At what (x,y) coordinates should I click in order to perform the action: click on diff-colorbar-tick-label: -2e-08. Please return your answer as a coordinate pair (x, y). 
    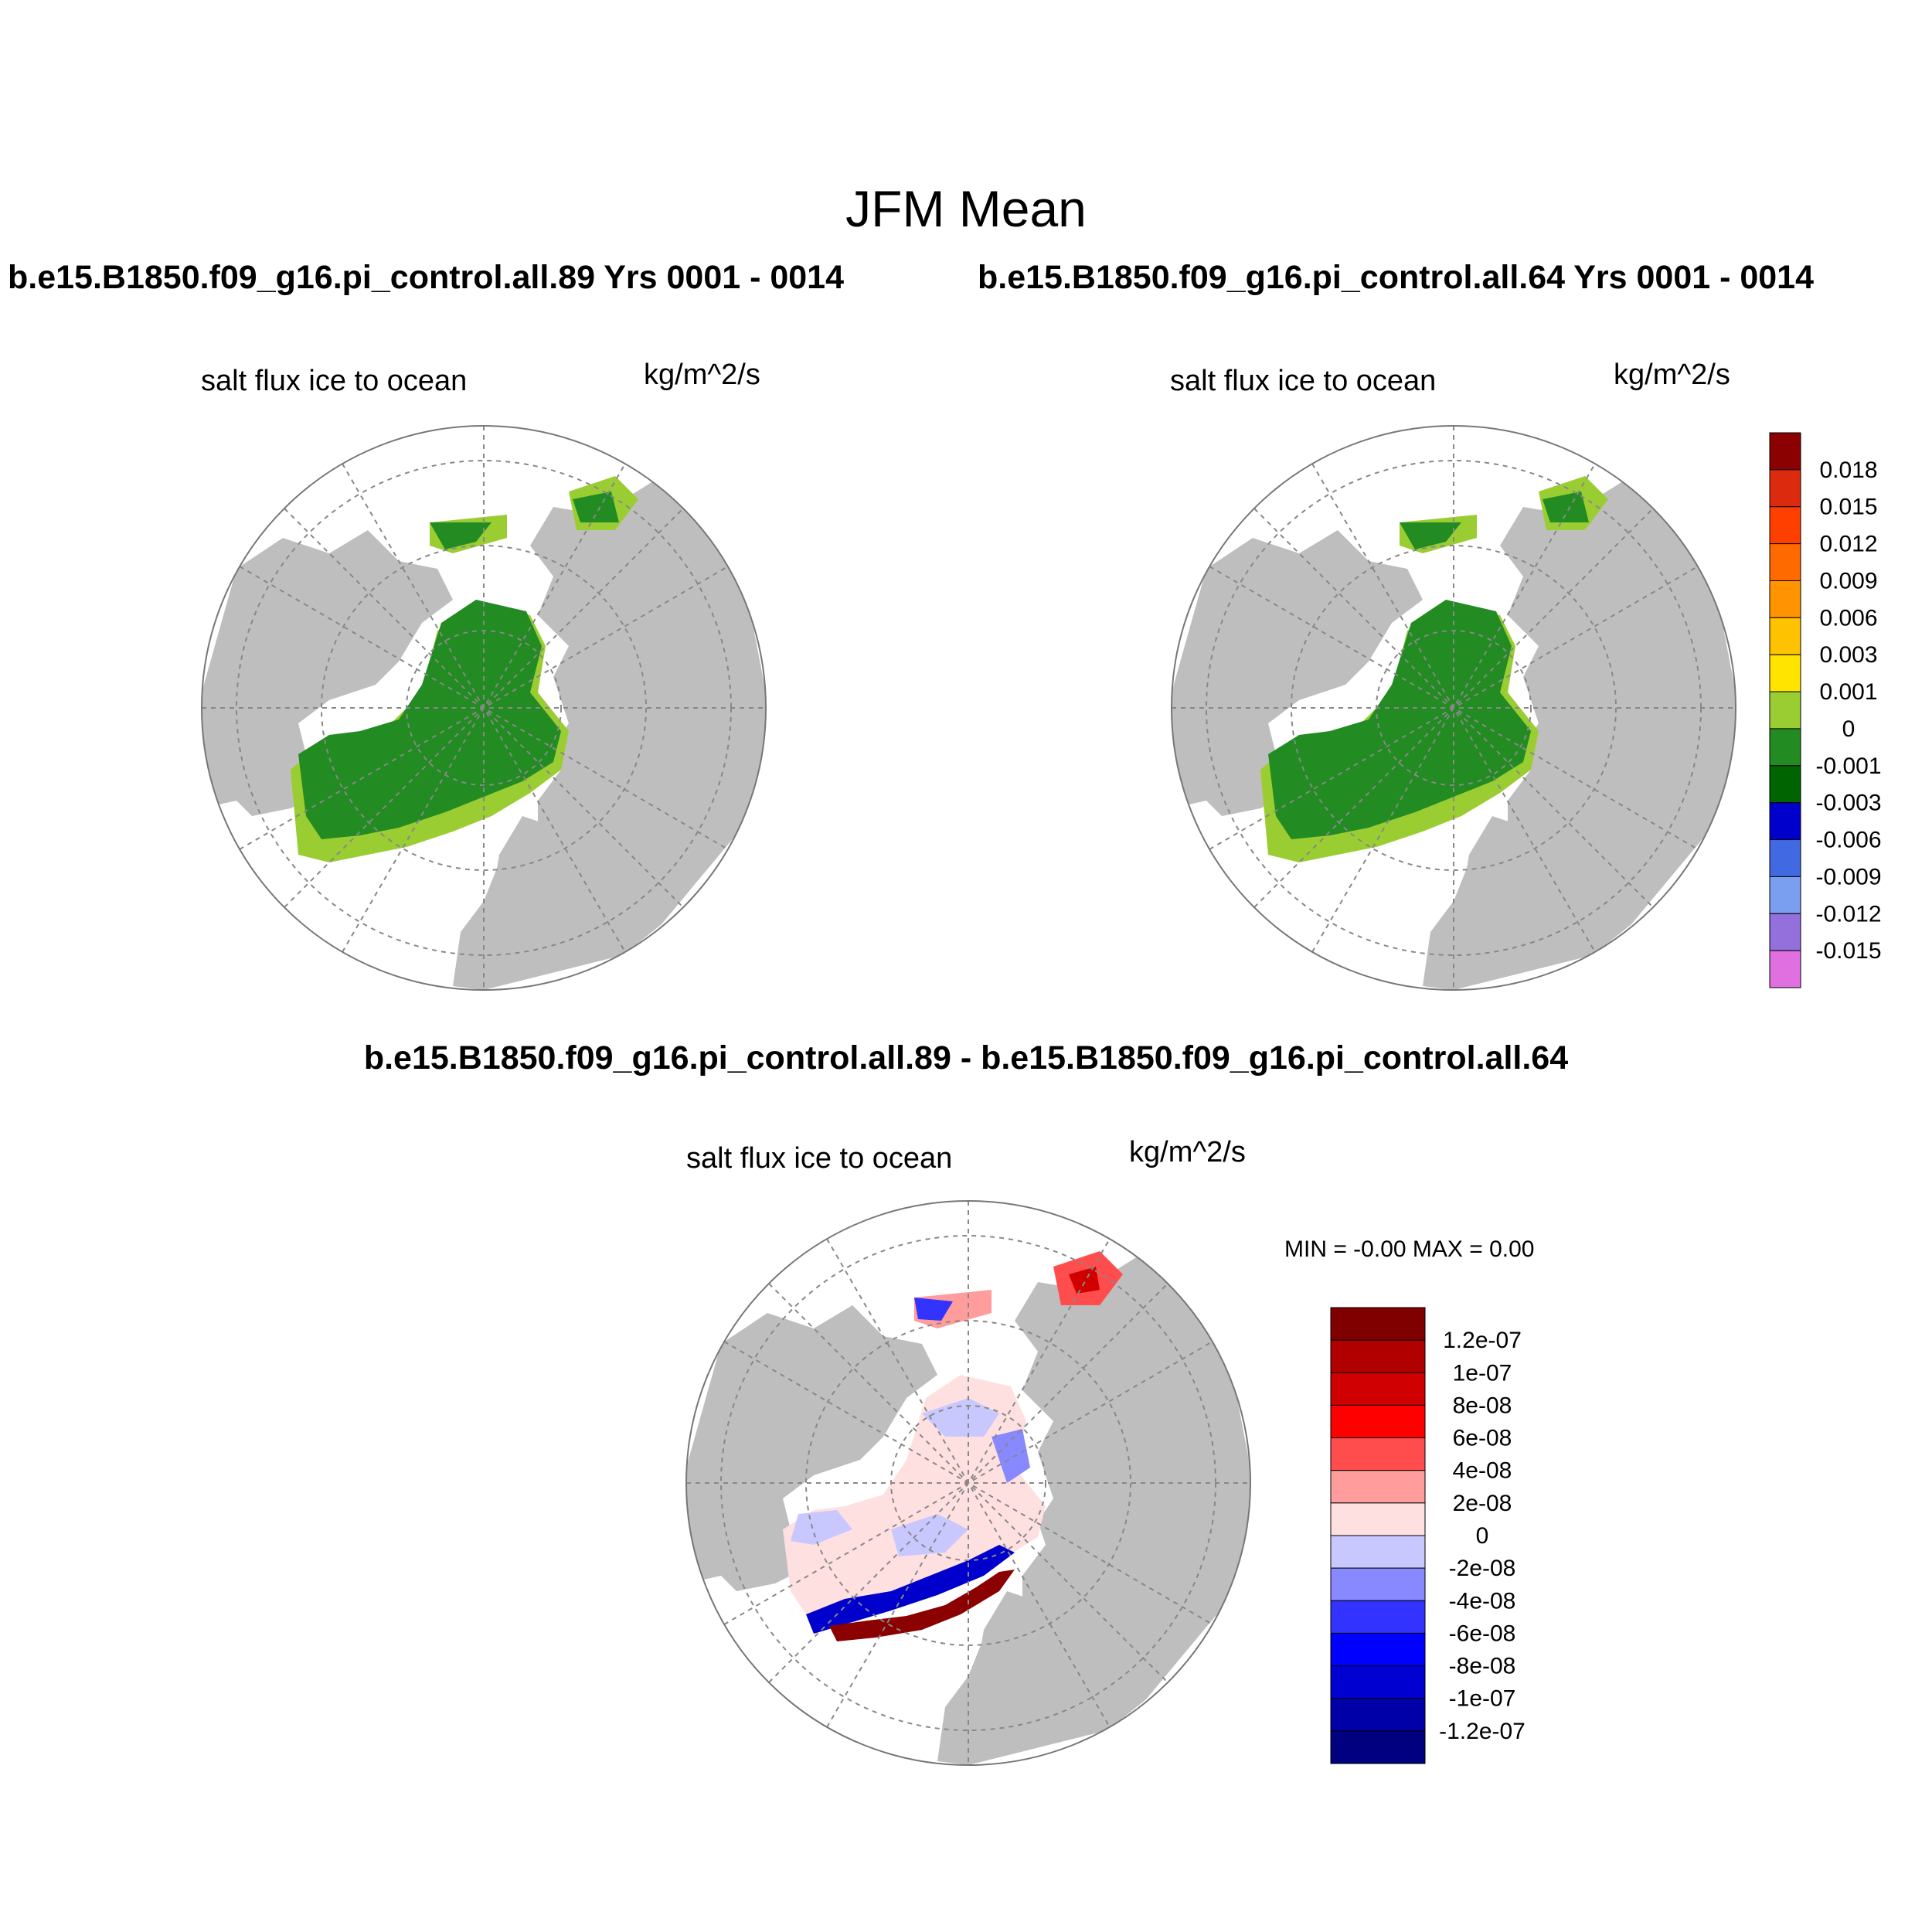
    Looking at the image, I should click on (1483, 1568).